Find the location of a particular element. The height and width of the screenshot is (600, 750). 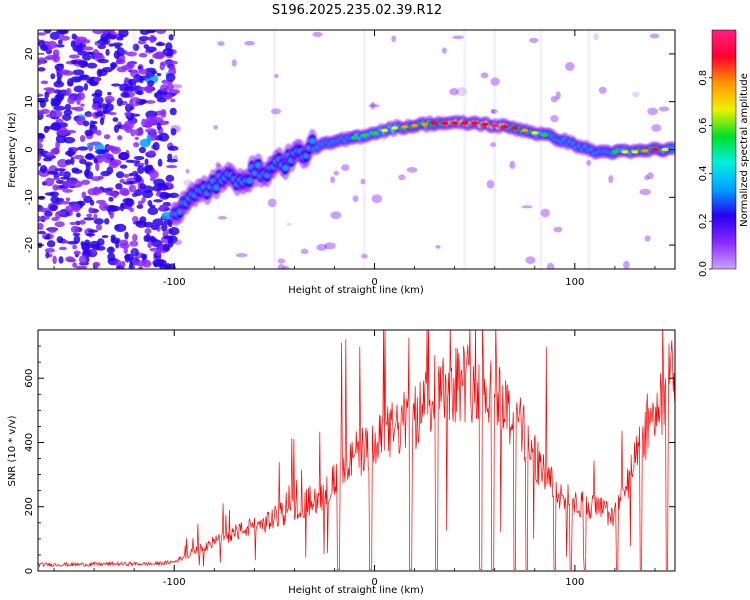

spectrogram-y-label: Frequency (Hz) is located at coordinates (12, 150).